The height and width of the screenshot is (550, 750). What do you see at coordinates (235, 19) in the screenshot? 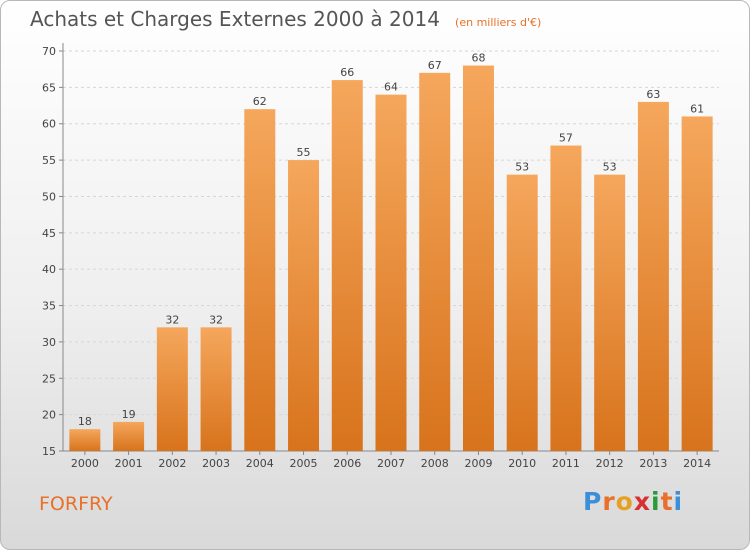
I see `chart-title: Achats et Charges Externes 2000 à 2014` at bounding box center [235, 19].